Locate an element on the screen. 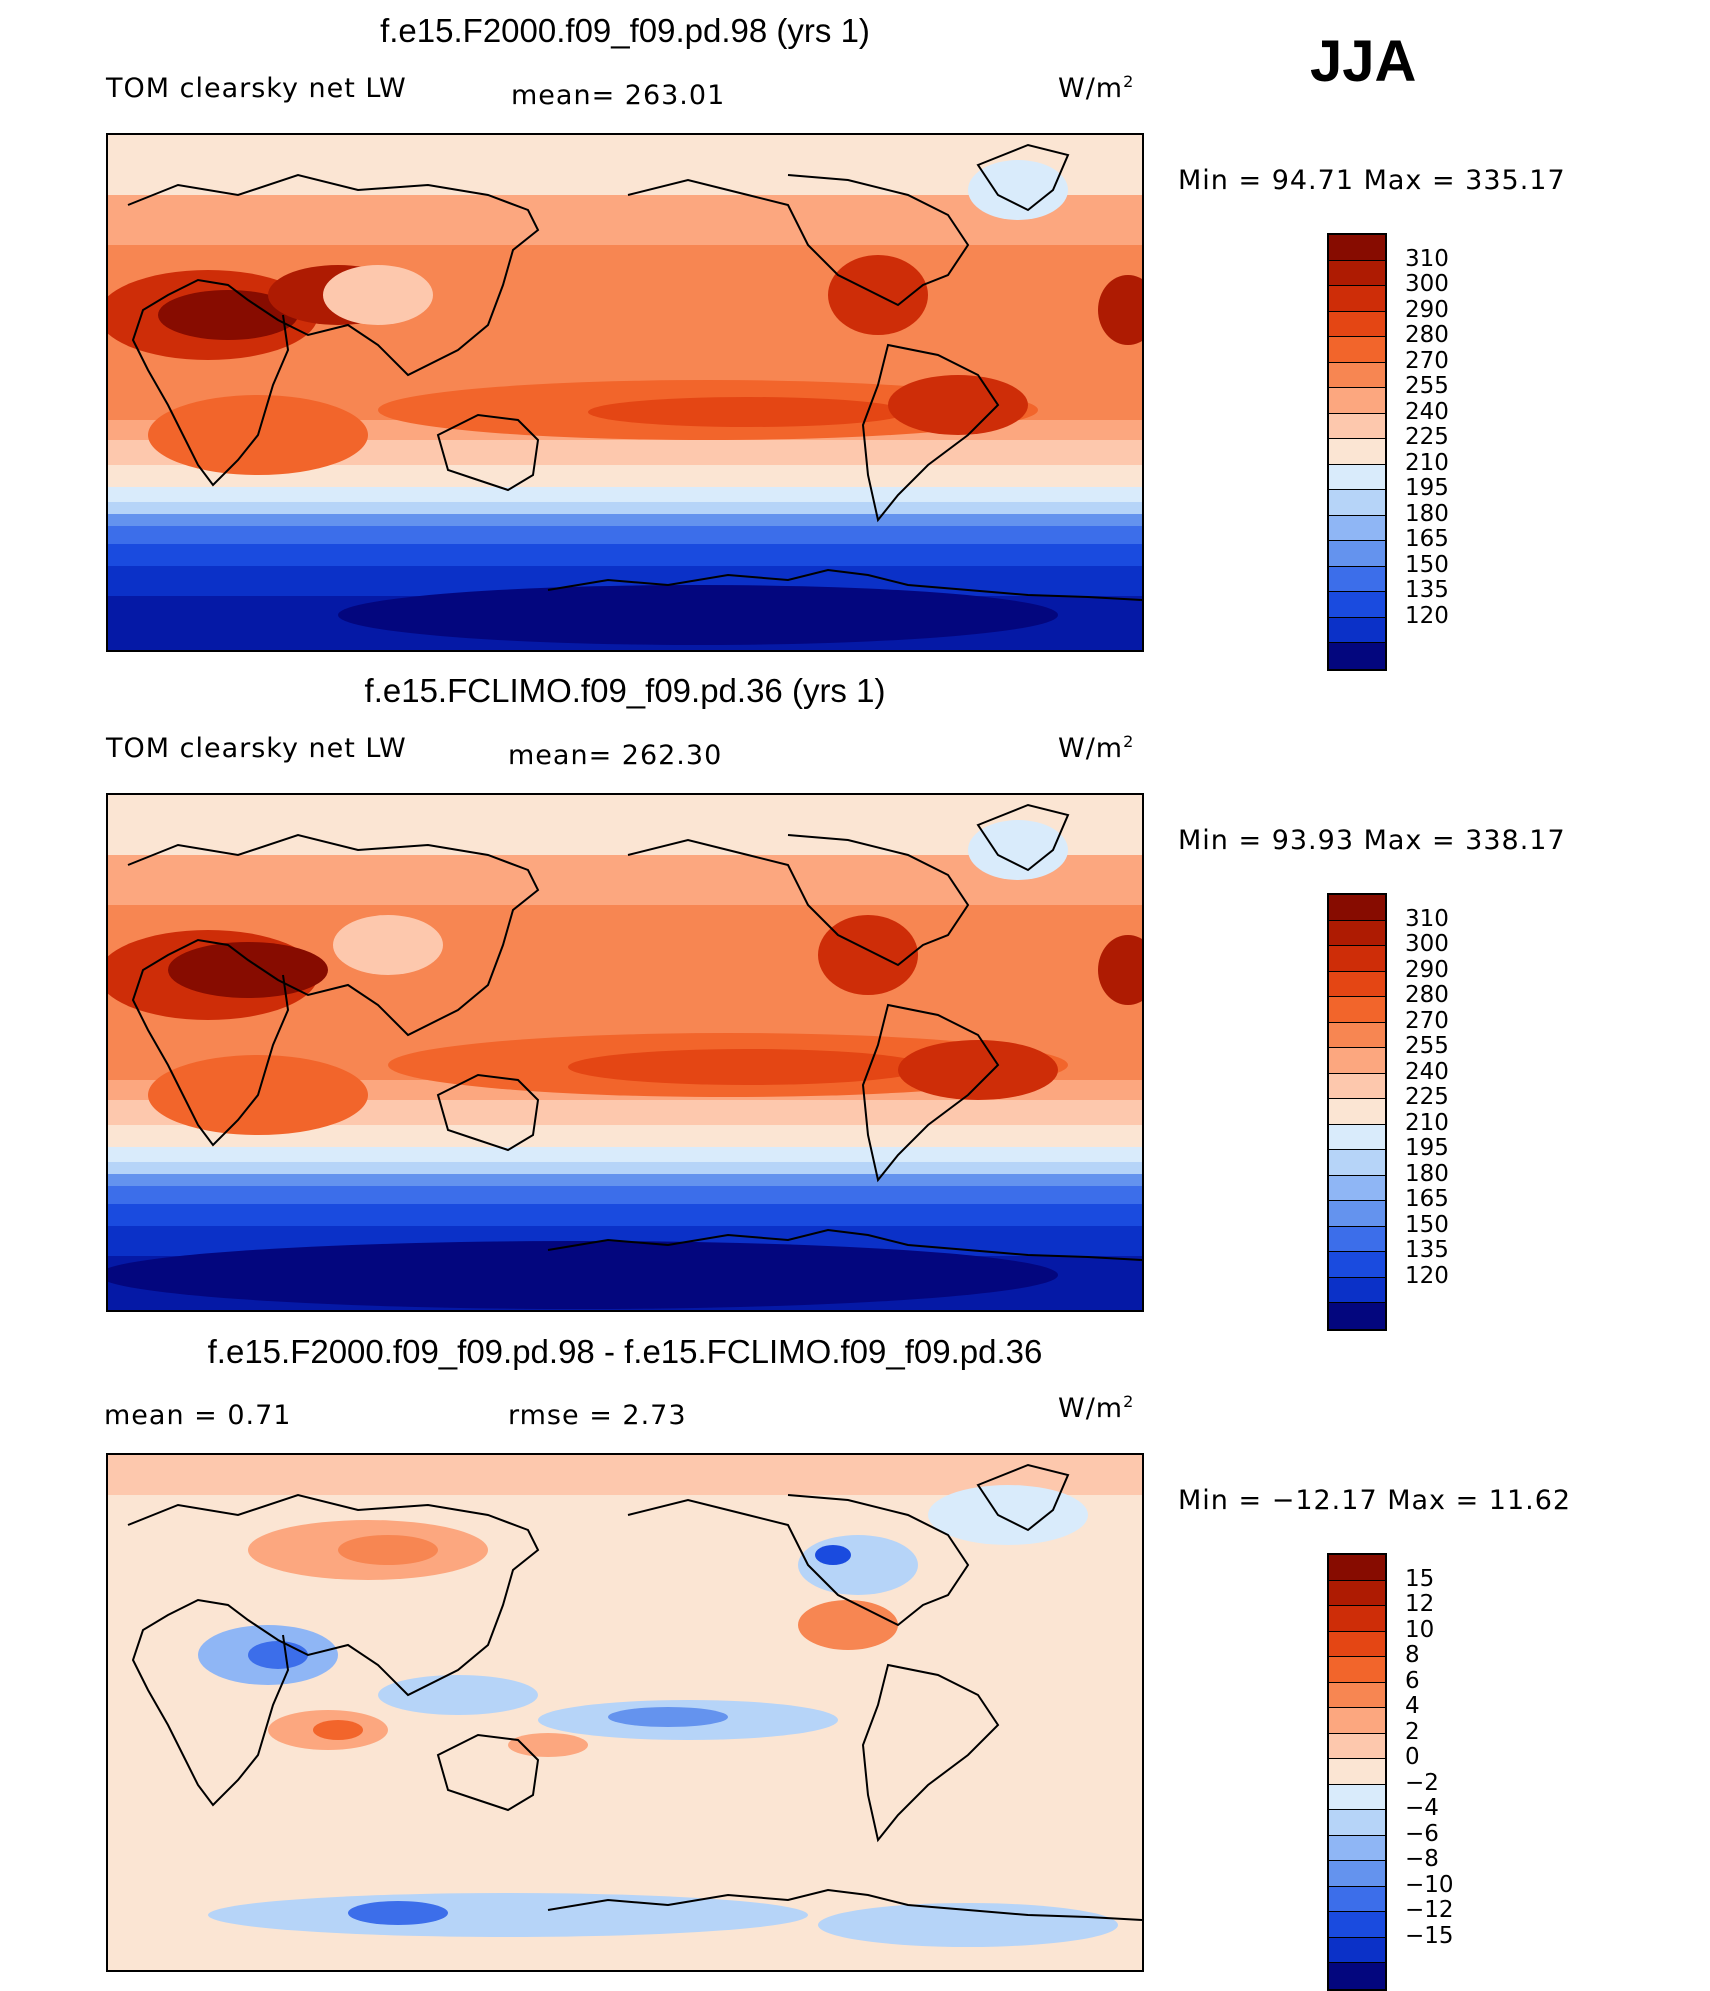 Image resolution: width=1710 pixels, height=1991 pixels. panel-1-minmax: Min = 94.71 Max = 335.17 is located at coordinates (1372, 180).